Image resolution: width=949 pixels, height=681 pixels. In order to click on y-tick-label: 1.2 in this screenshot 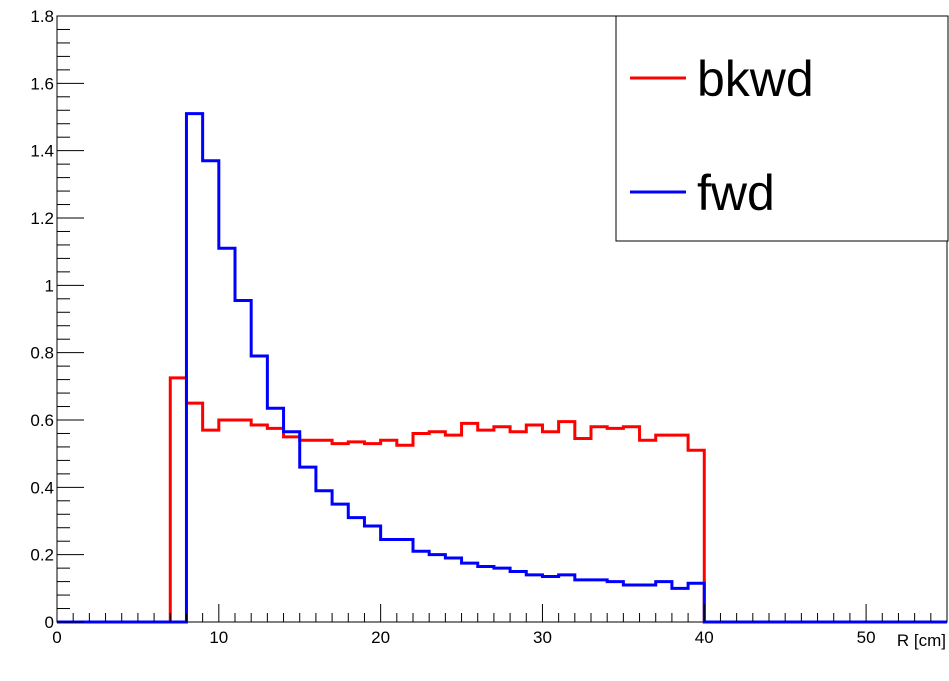, I will do `click(42, 218)`.